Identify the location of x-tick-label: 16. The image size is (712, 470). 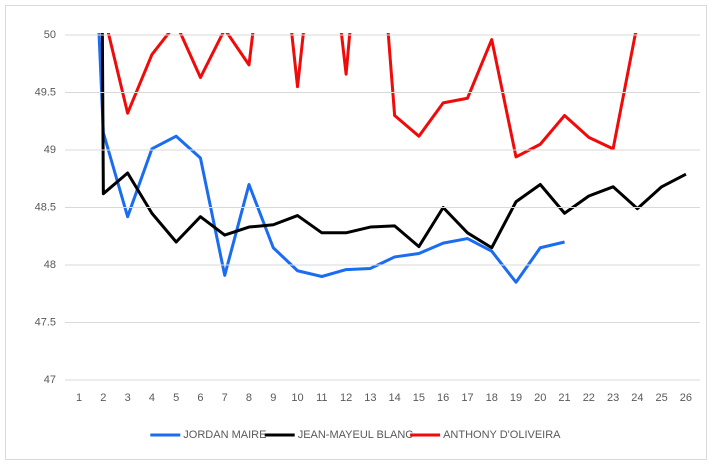
(443, 398).